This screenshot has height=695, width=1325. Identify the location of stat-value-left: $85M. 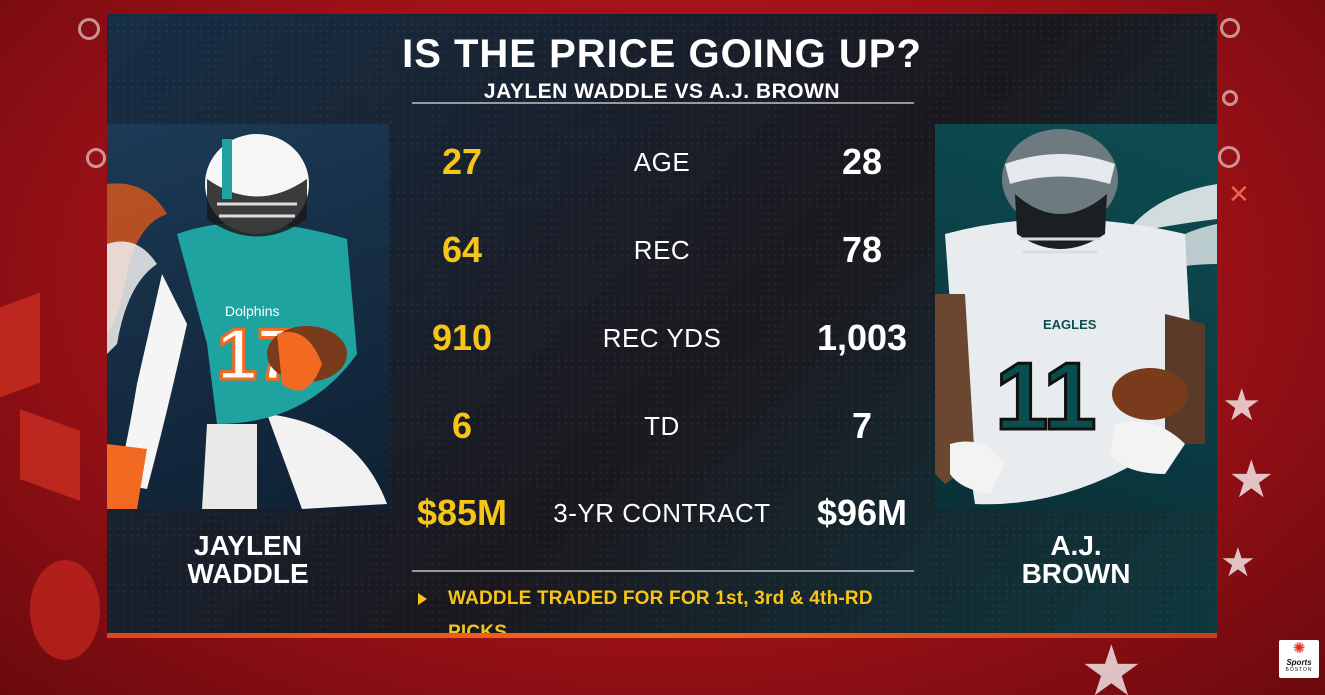
(462, 512).